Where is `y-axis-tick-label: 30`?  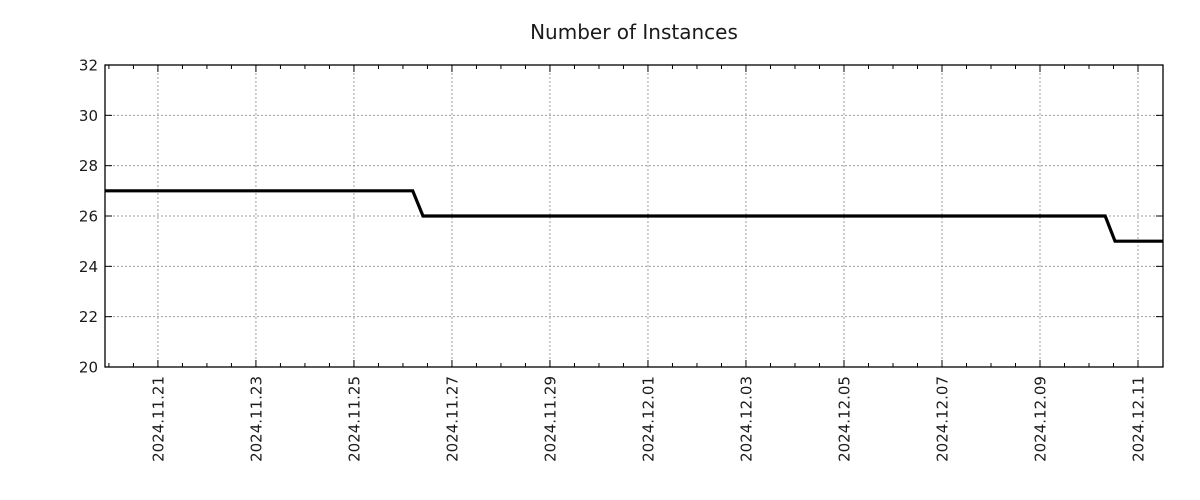
y-axis-tick-label: 30 is located at coordinates (88, 116).